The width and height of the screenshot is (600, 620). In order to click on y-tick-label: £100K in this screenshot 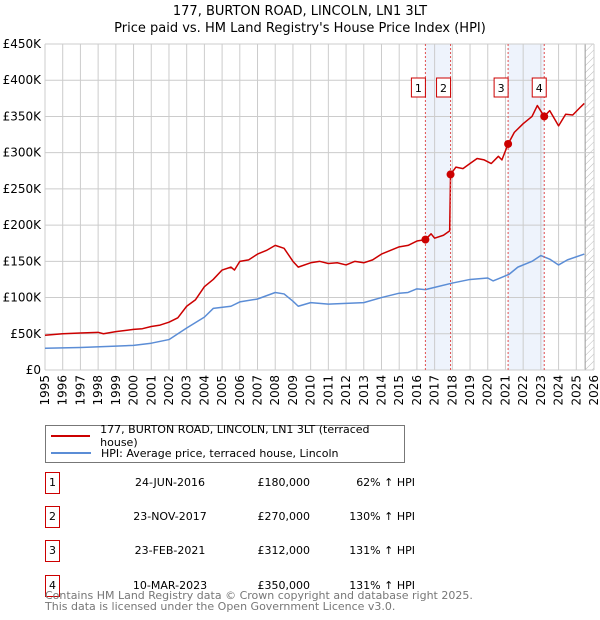, I will do `click(23, 298)`.